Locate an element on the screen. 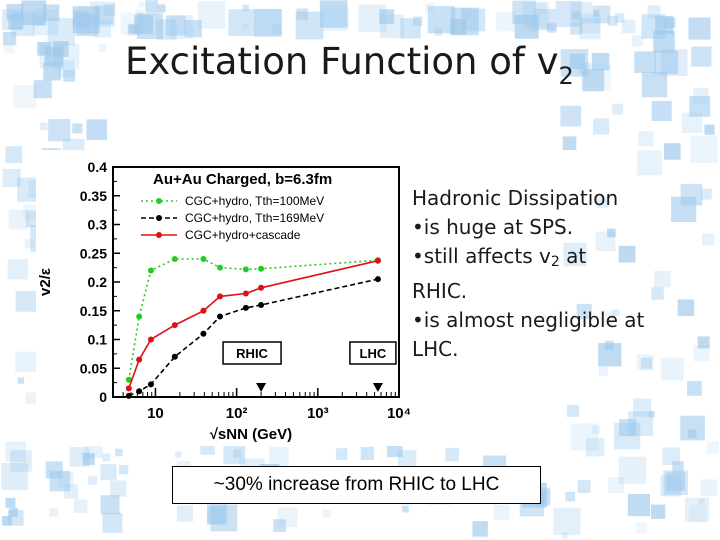 The height and width of the screenshot is (540, 720). y-tick-label: 0 is located at coordinates (103, 397).